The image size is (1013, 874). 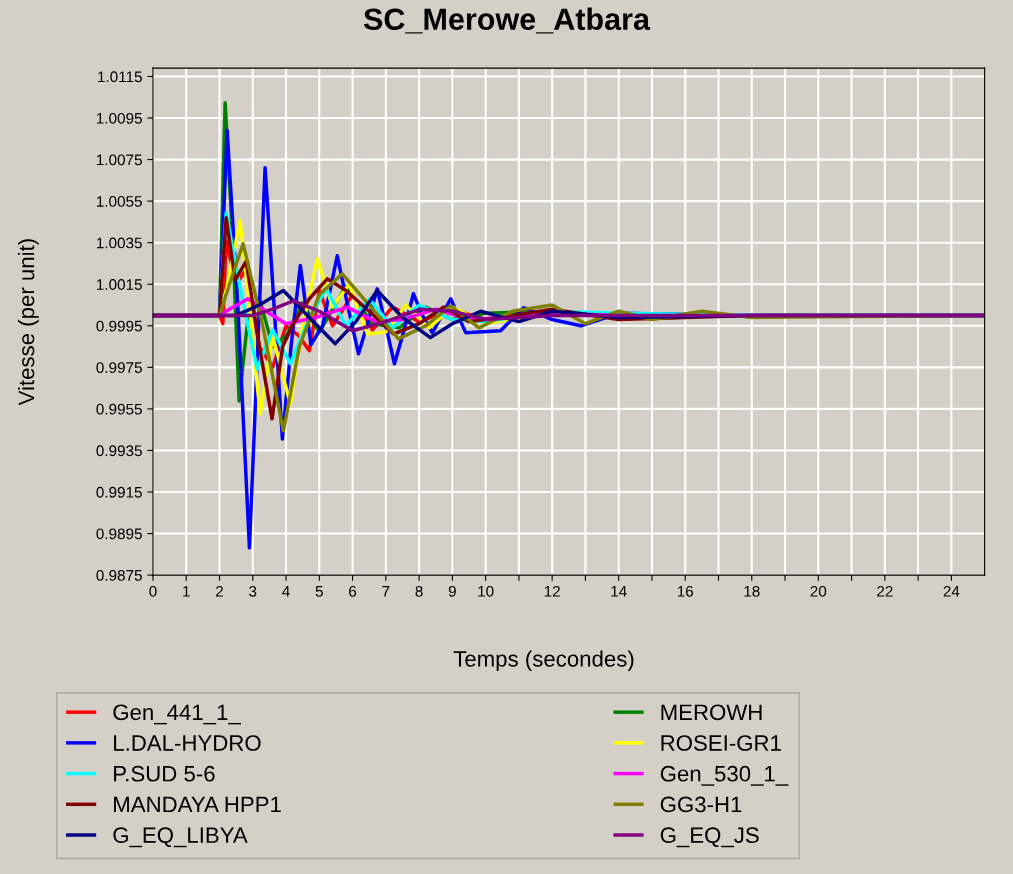 What do you see at coordinates (177, 714) in the screenshot?
I see `legend-label: Gen_441_1_` at bounding box center [177, 714].